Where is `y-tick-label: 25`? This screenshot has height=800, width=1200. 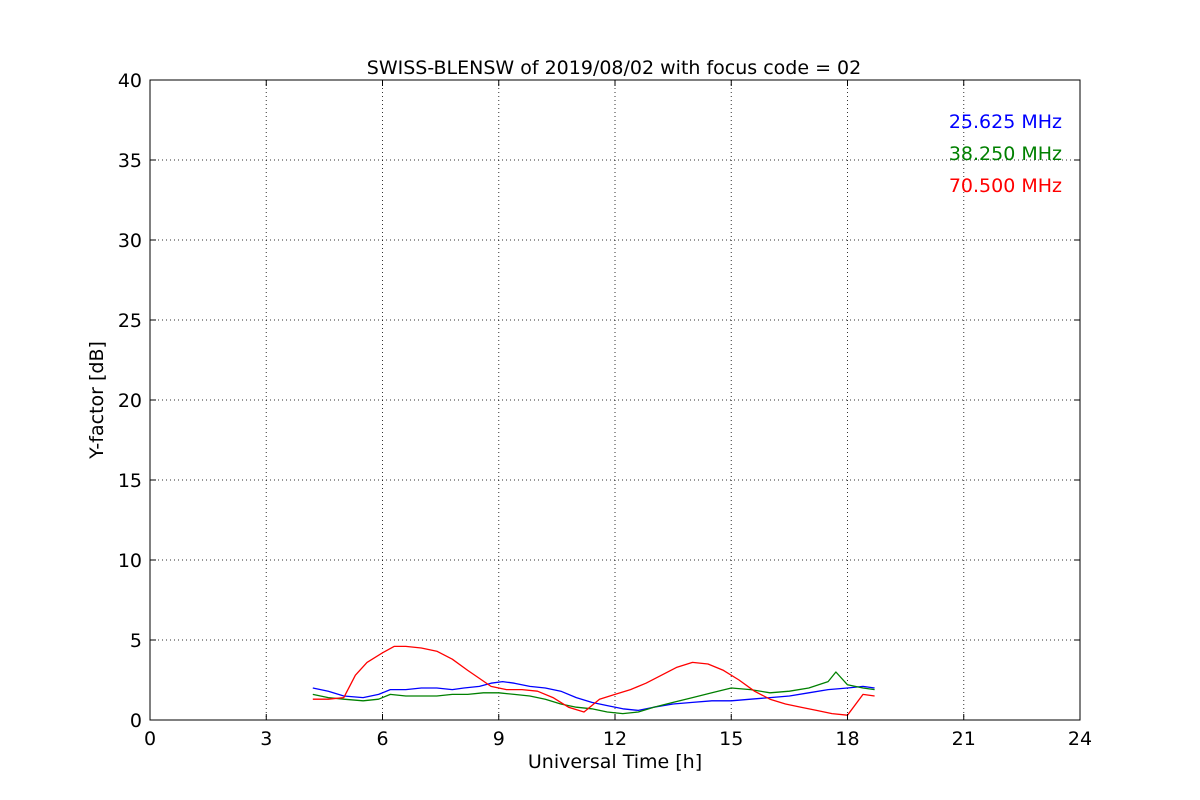 y-tick-label: 25 is located at coordinates (130, 321).